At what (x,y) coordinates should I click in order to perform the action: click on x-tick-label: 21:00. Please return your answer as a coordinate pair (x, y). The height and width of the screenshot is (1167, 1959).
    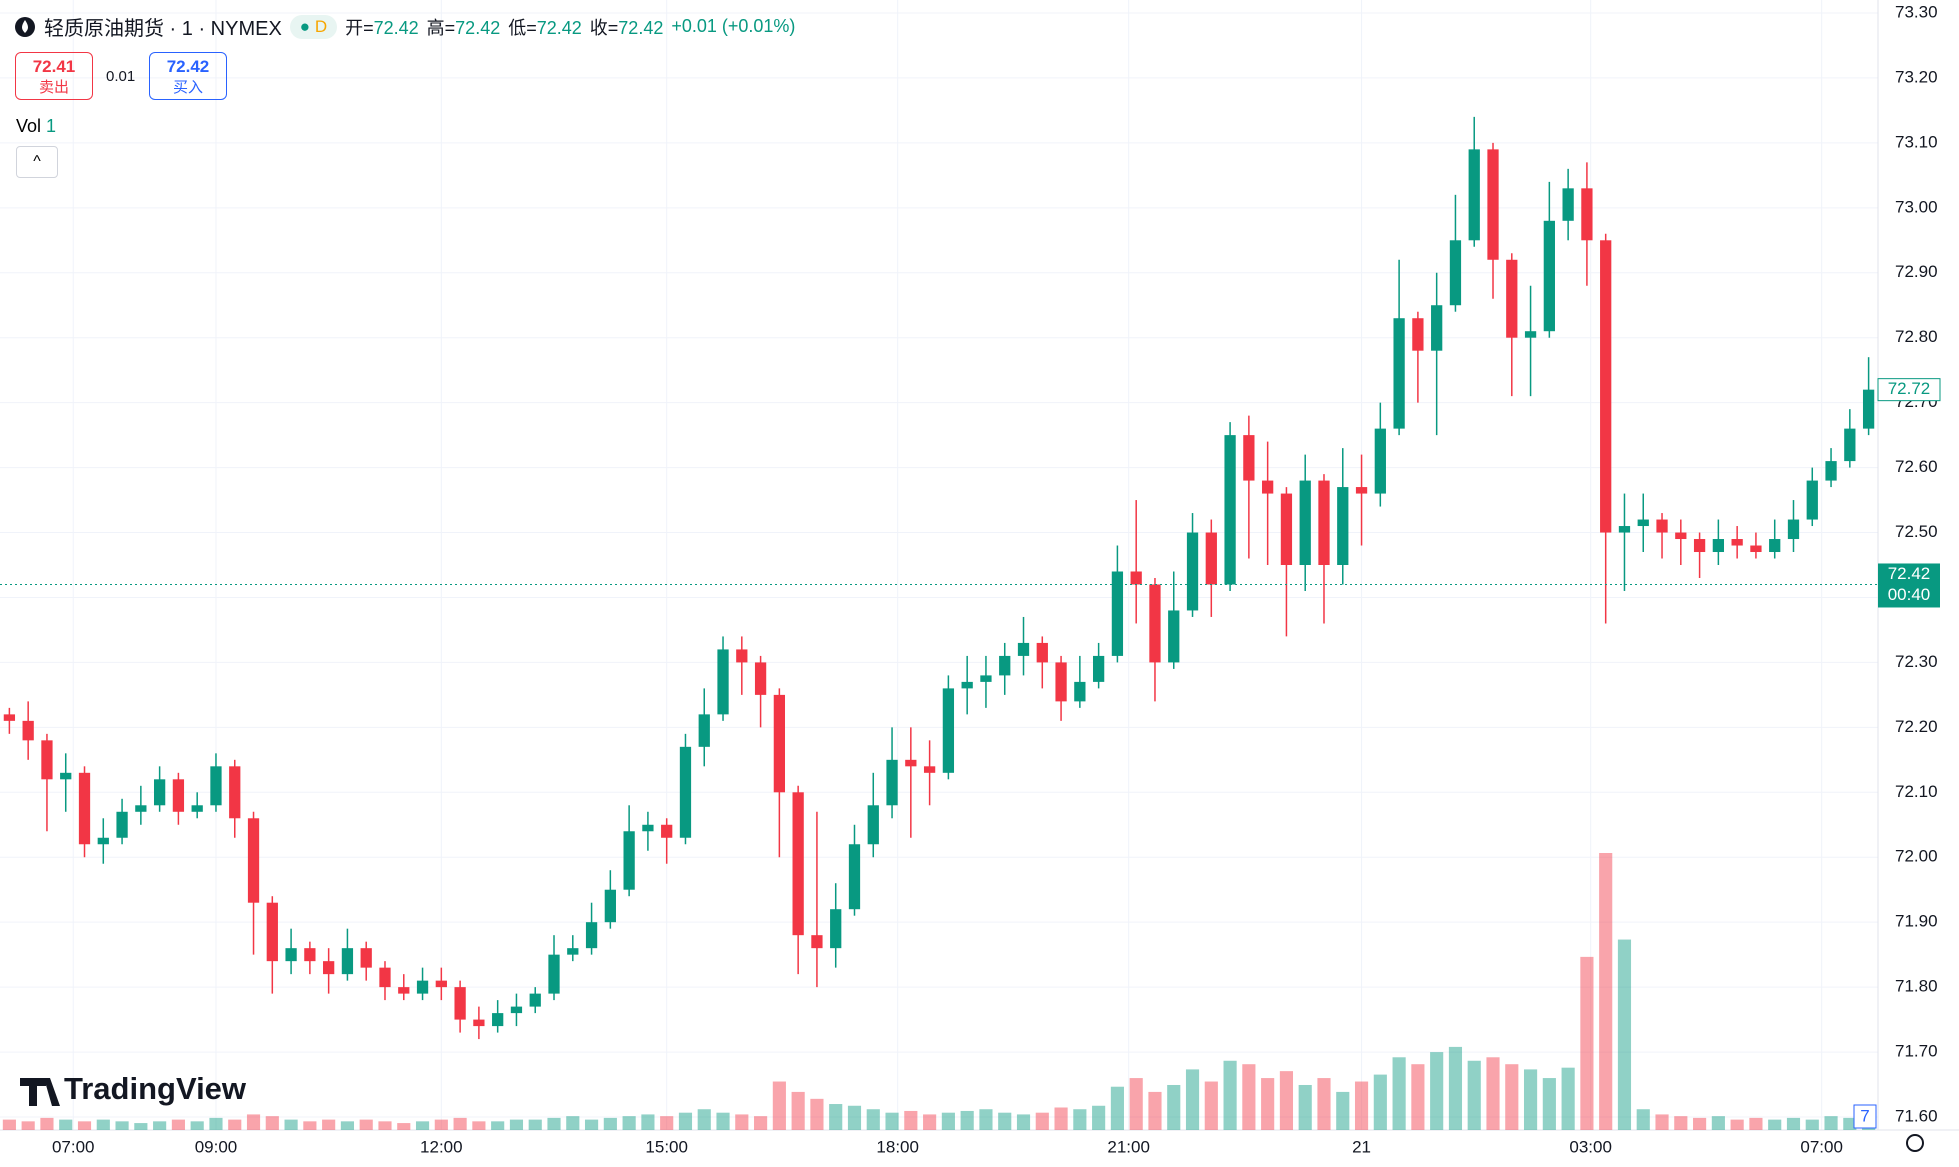
    Looking at the image, I should click on (1128, 1146).